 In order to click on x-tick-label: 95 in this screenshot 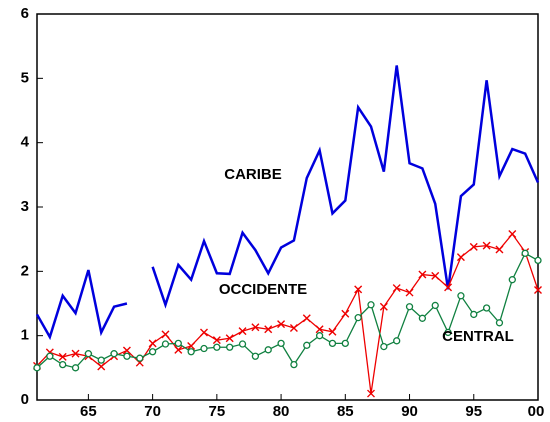, I will do `click(473, 411)`.